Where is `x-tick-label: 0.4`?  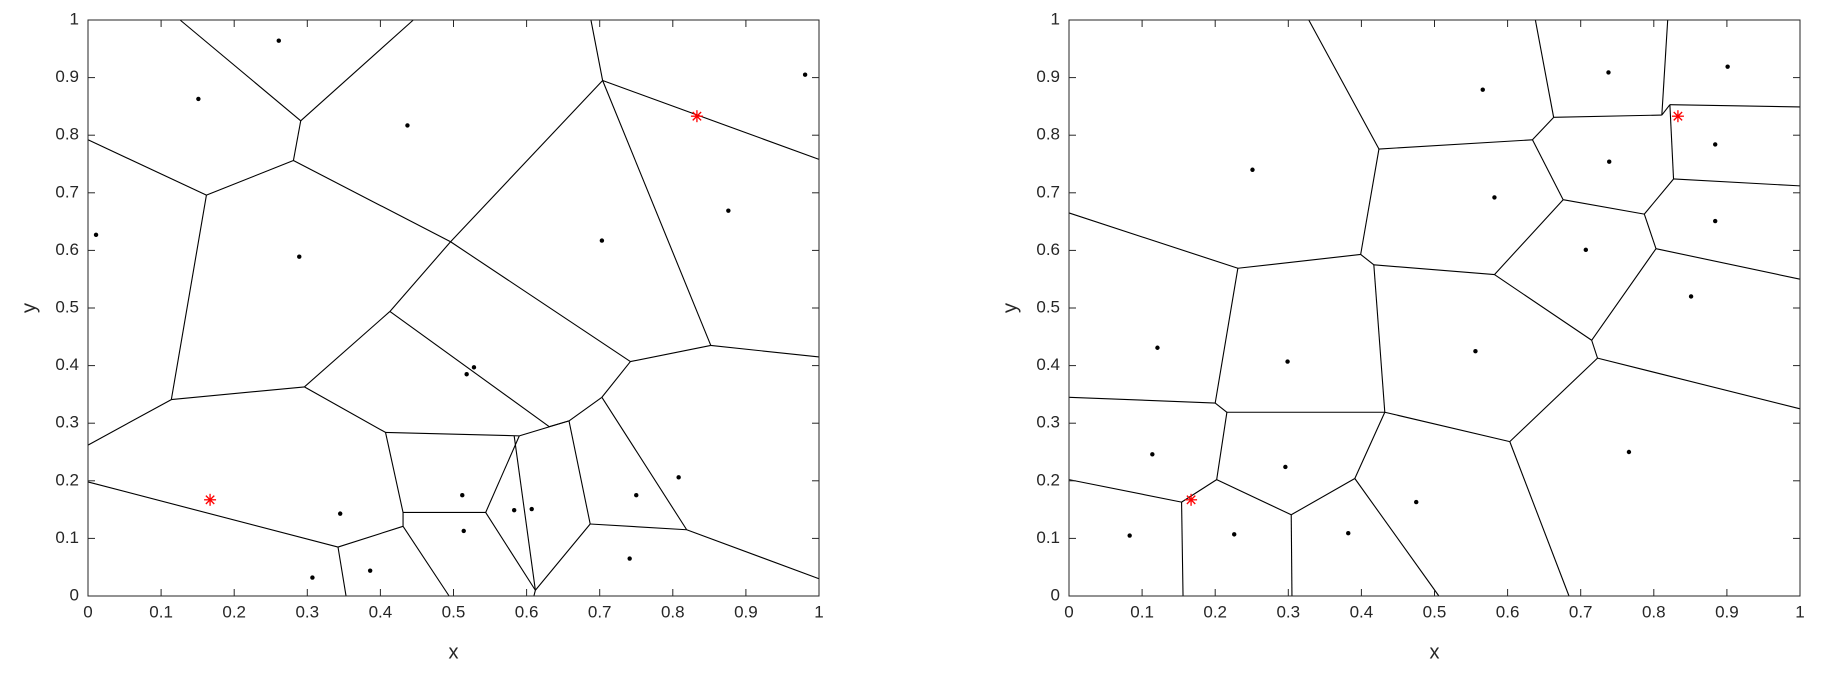 x-tick-label: 0.4 is located at coordinates (1362, 611).